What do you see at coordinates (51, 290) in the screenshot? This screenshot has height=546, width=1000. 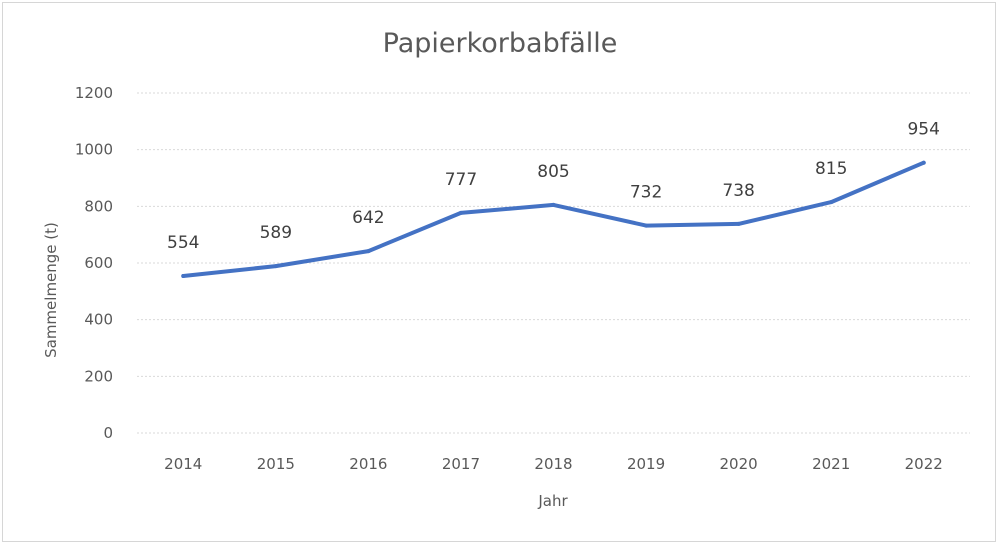 I see `y-axis-title: Sammelmenge (t)` at bounding box center [51, 290].